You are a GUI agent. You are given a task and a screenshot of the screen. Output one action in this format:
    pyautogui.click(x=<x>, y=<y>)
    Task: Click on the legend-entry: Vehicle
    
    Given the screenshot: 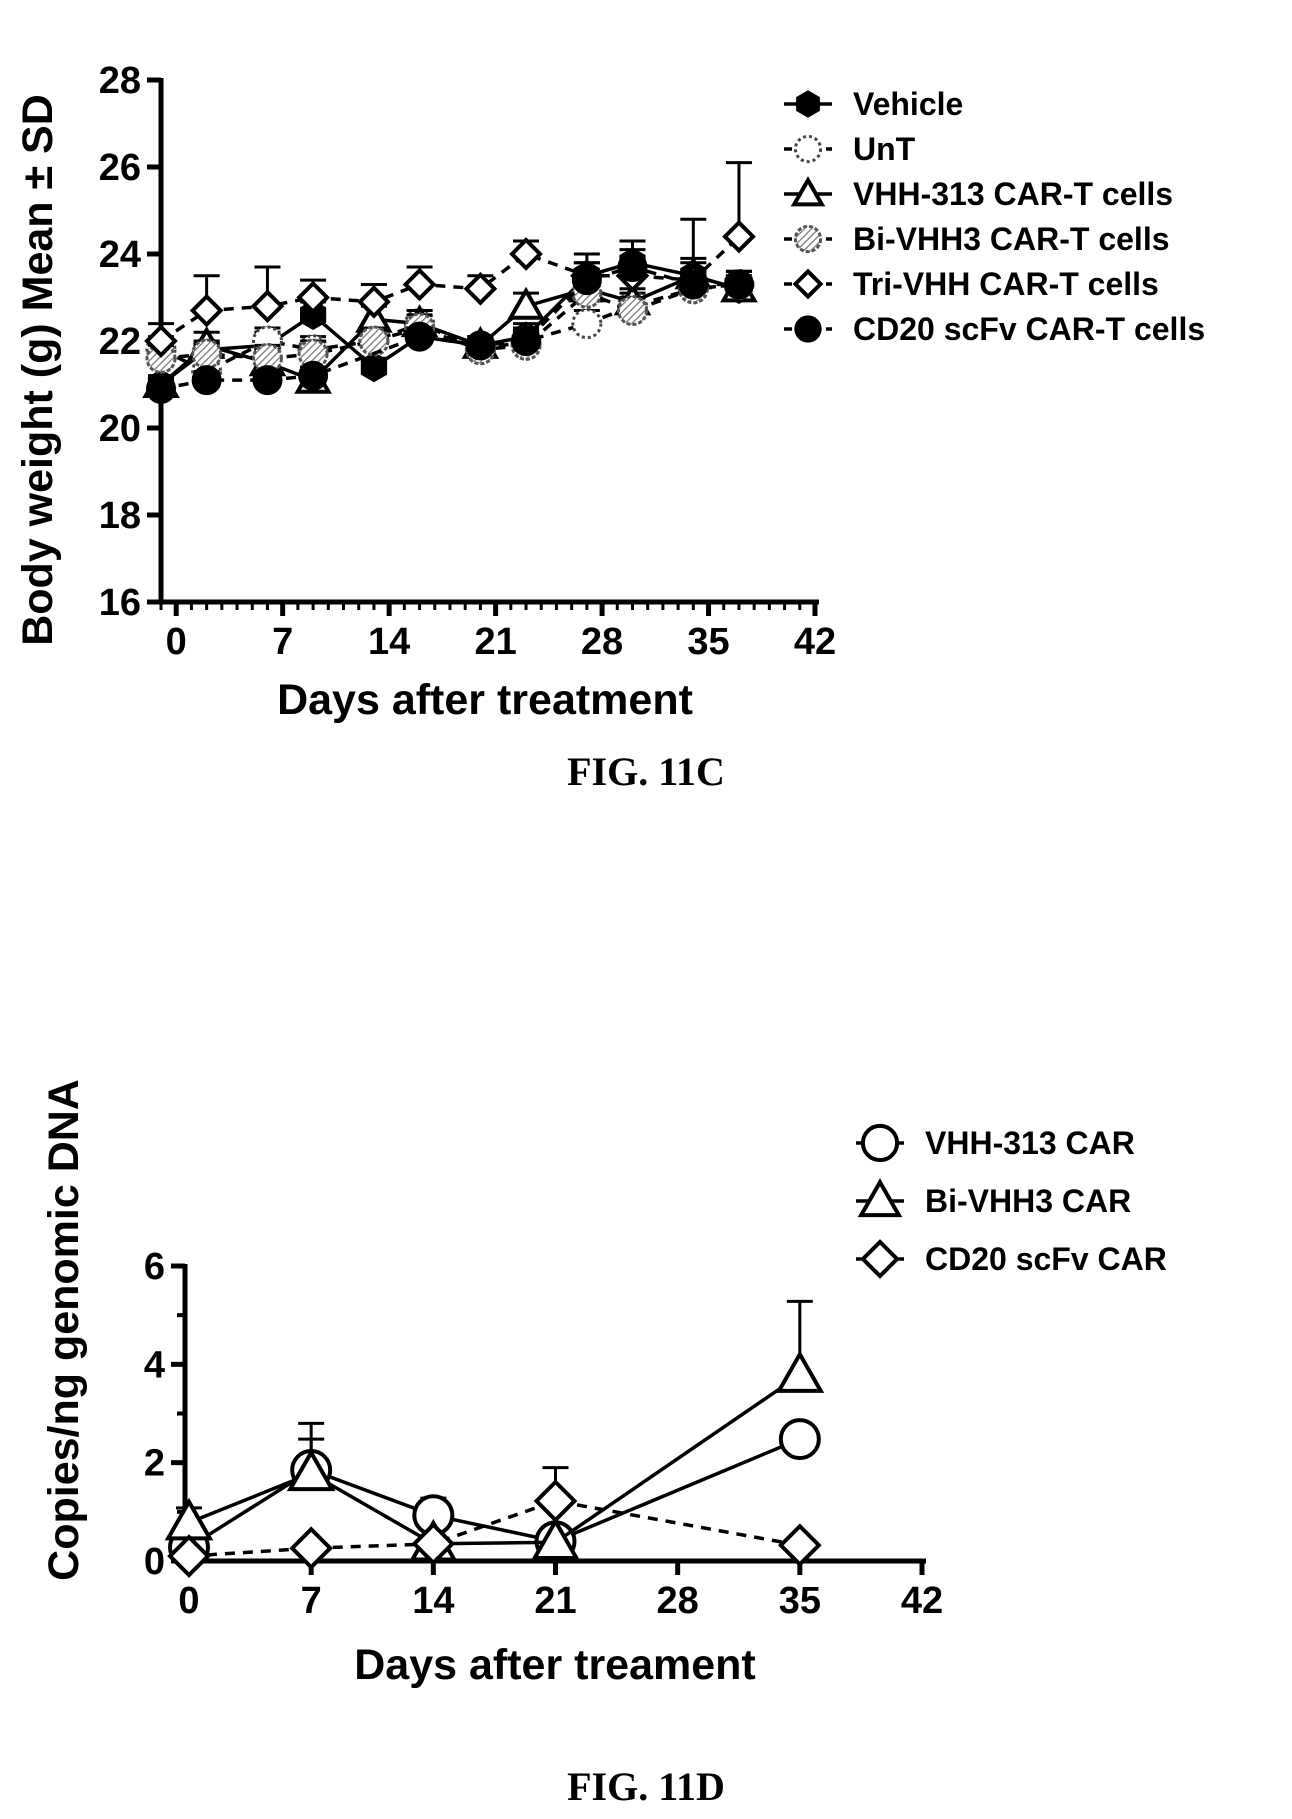 What is the action you would take?
    pyautogui.click(x=873, y=104)
    